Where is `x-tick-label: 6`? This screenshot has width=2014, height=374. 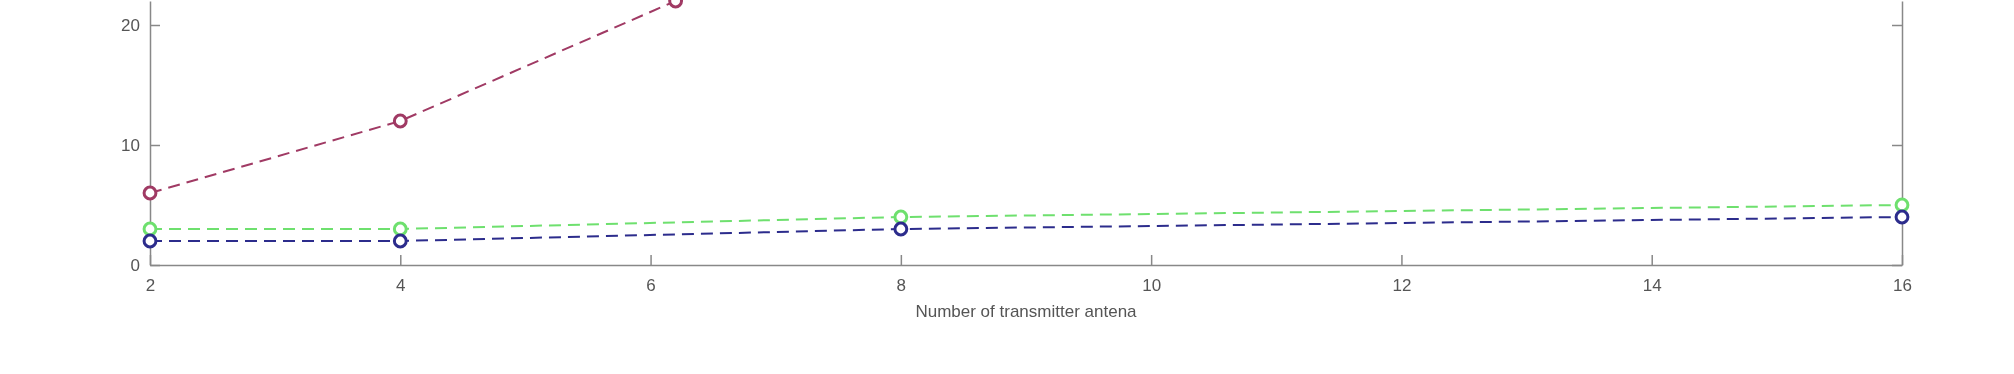 x-tick-label: 6 is located at coordinates (651, 286).